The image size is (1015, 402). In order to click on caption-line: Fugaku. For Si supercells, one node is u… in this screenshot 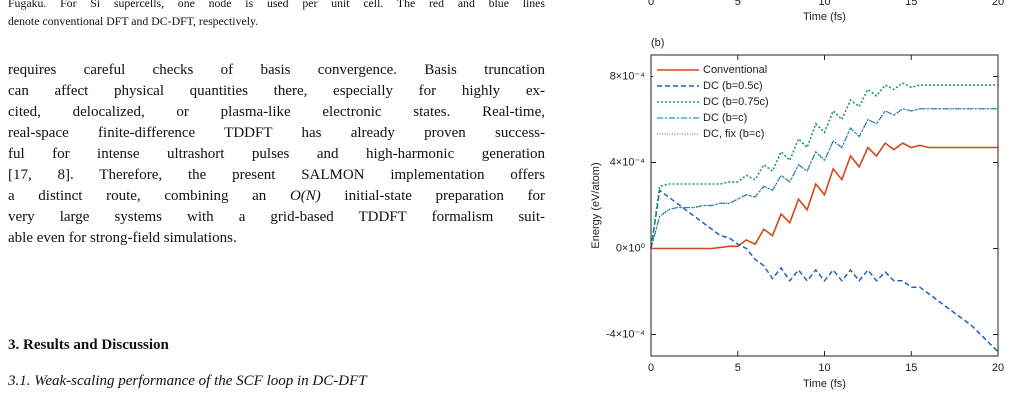, I will do `click(276, 5)`.